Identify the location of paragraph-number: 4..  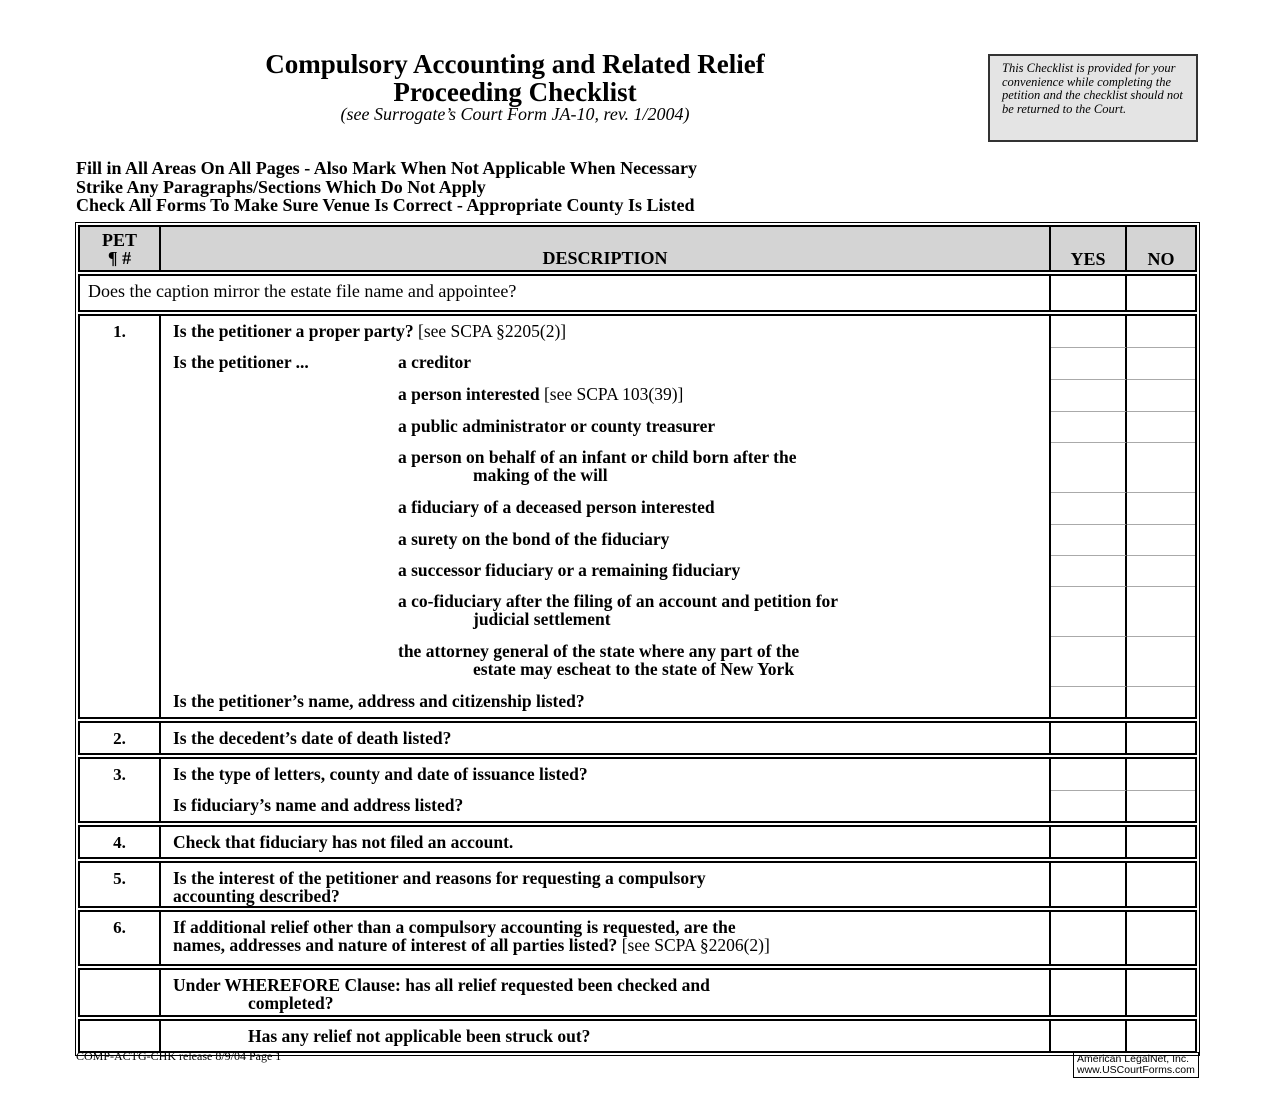
(120, 842).